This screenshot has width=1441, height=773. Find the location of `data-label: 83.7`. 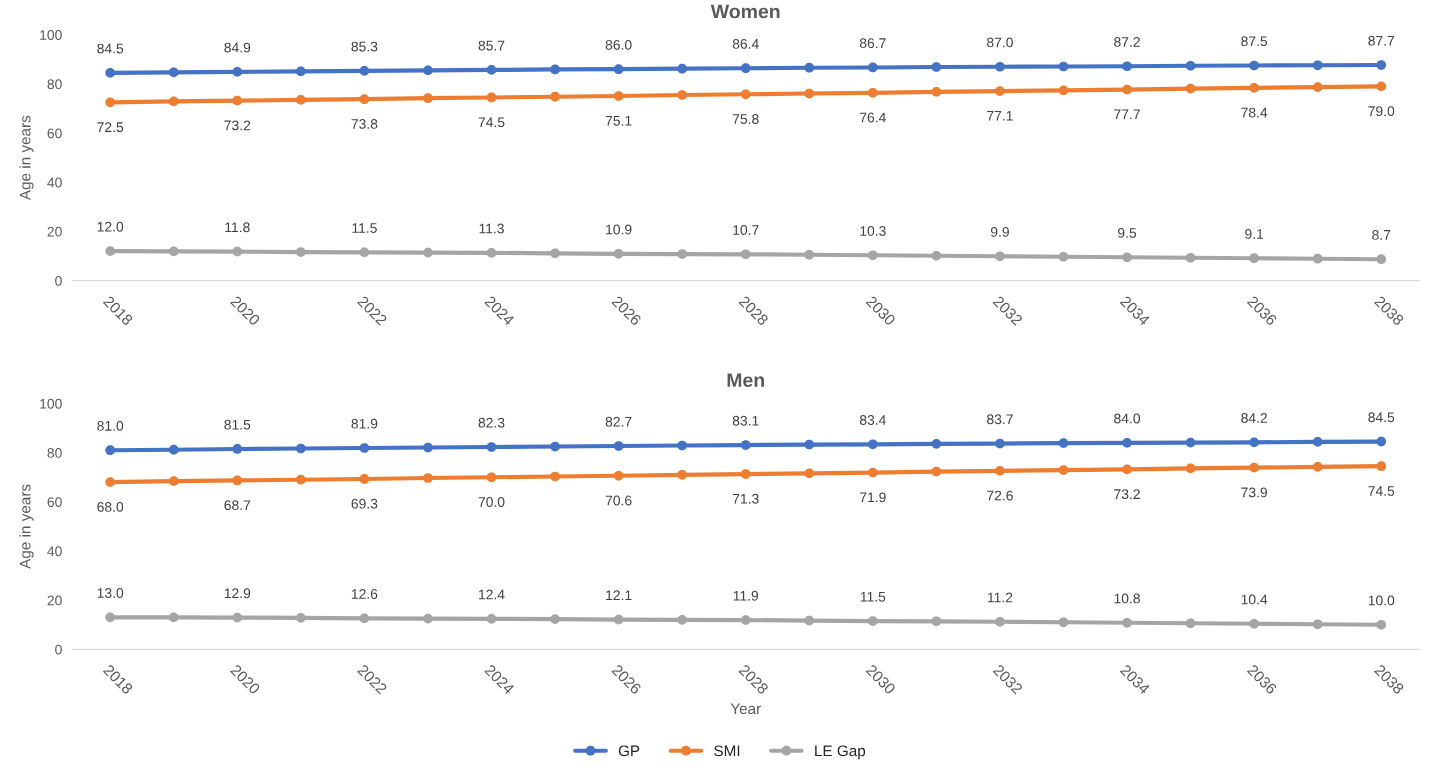

data-label: 83.7 is located at coordinates (1000, 419).